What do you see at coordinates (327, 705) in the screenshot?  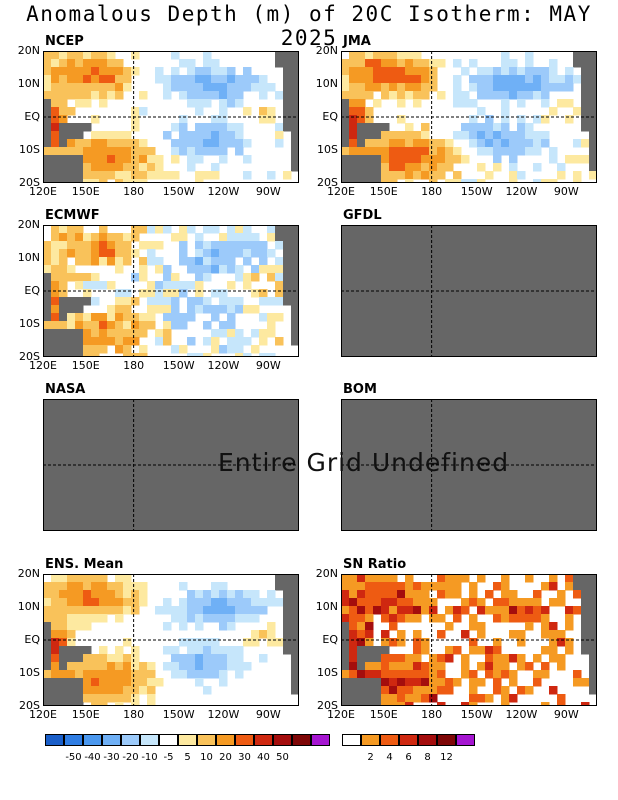 I see `y-tick-label: 20S` at bounding box center [327, 705].